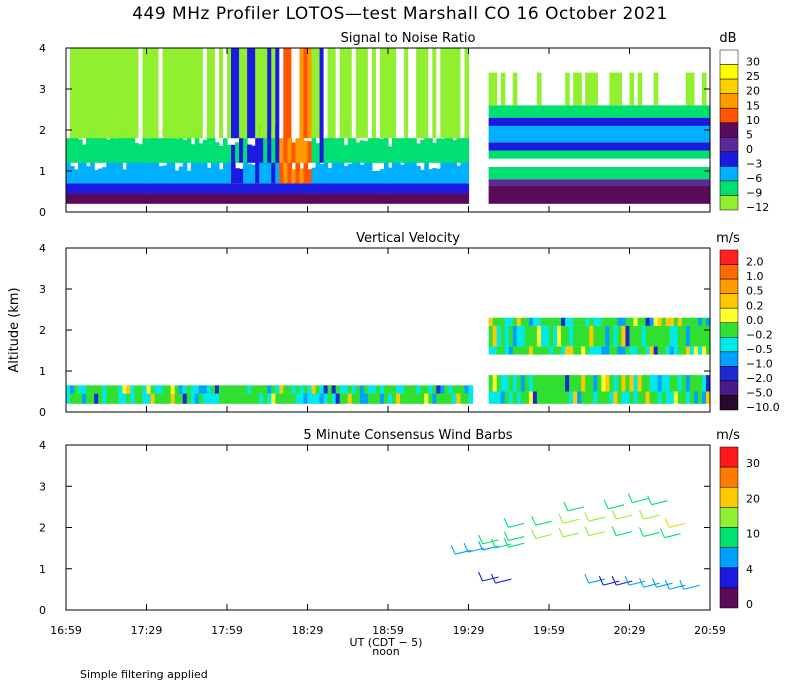  I want to click on colorbar-swatch, so click(729, 330).